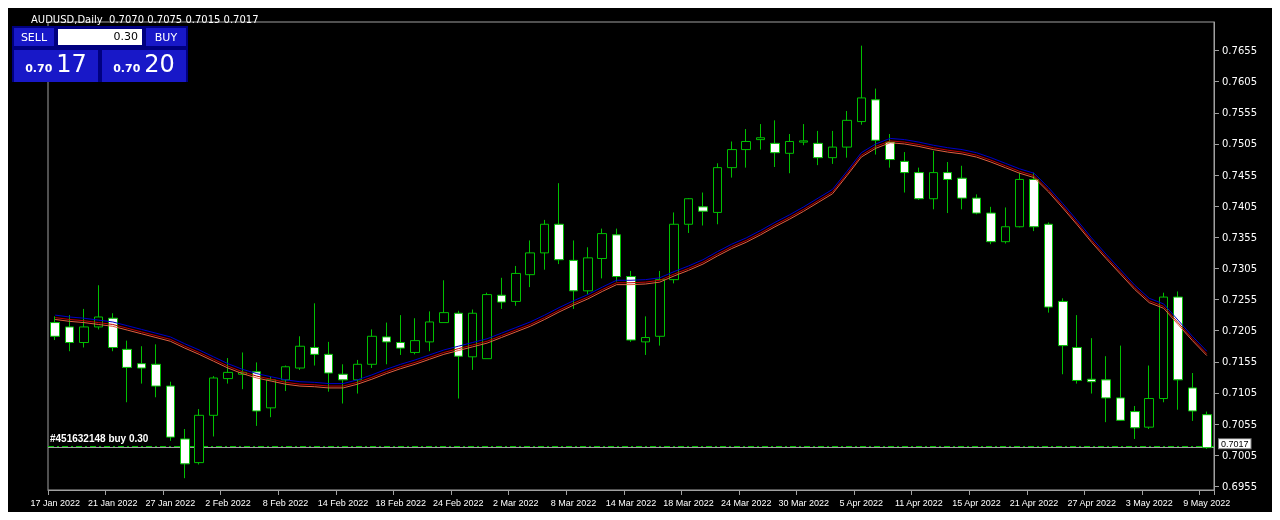 The image size is (1280, 520). I want to click on x-tick-label: 3 May 2022, so click(1149, 502).